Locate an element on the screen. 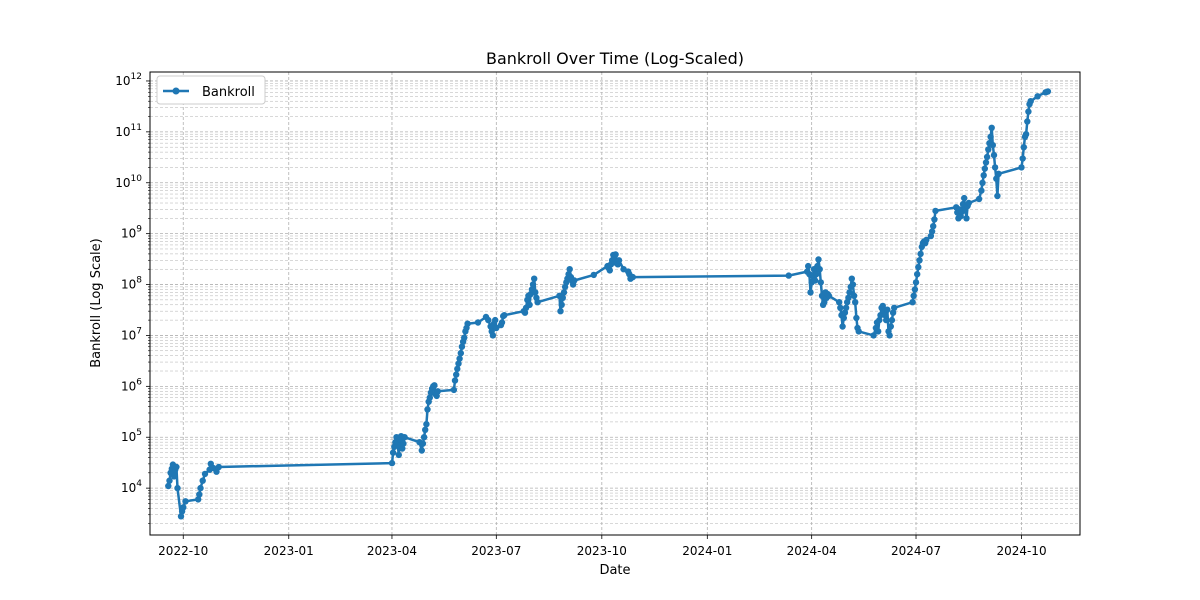 This screenshot has height=600, width=1200. legend-box is located at coordinates (211, 90).